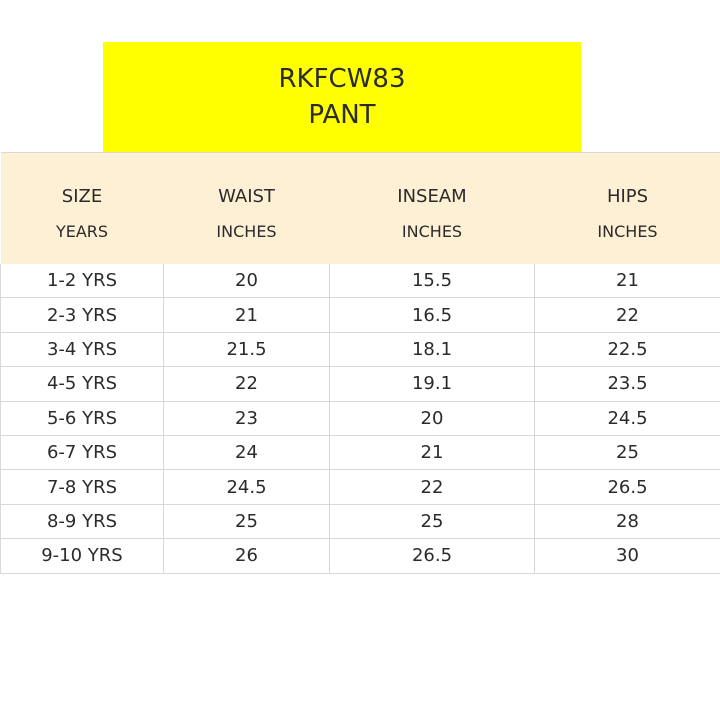  What do you see at coordinates (82, 180) in the screenshot?
I see `header-size: SIZE` at bounding box center [82, 180].